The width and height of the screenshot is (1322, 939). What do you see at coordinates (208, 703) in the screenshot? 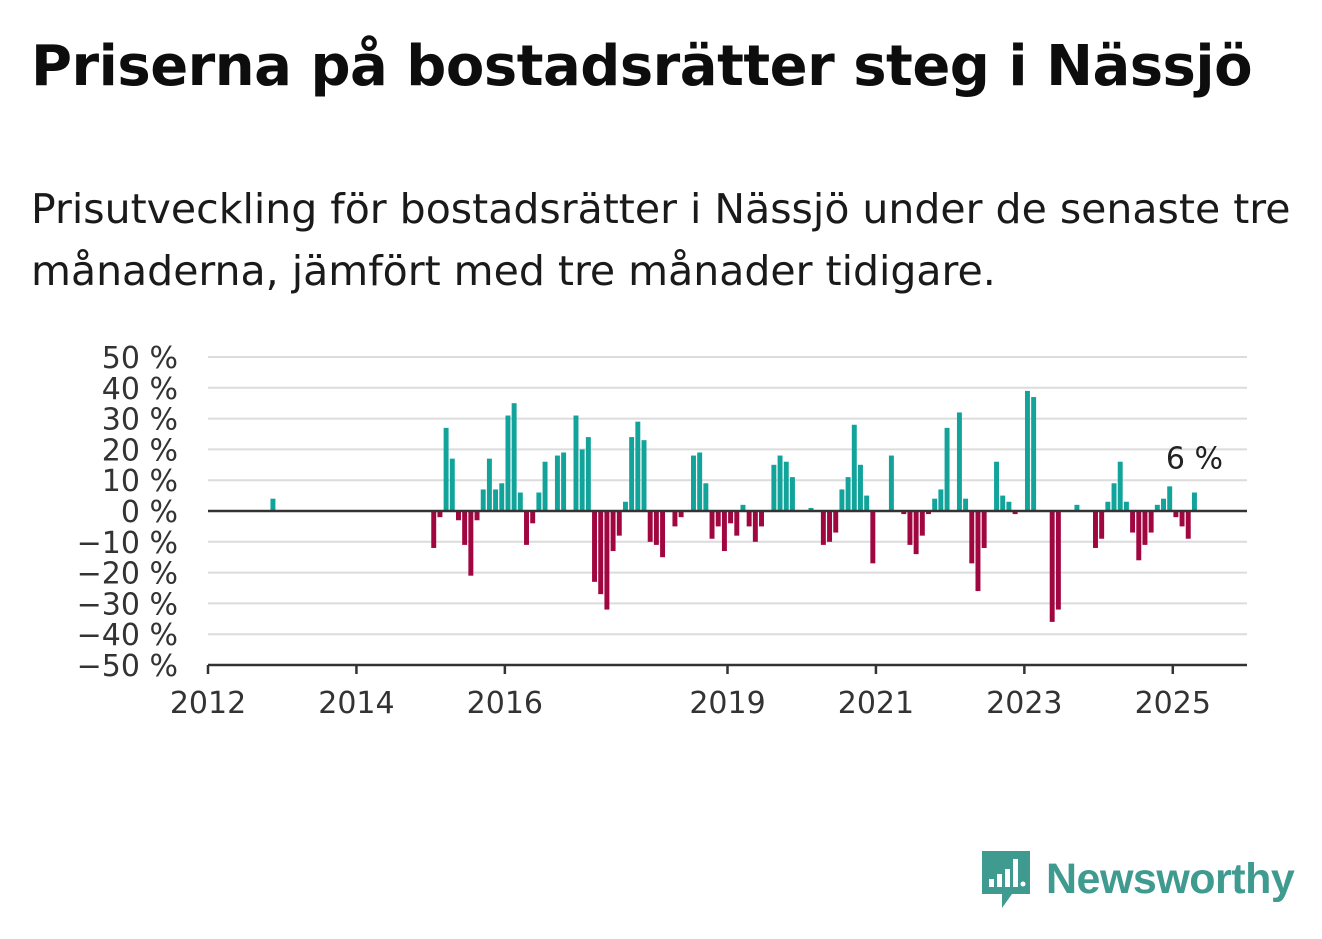
I see `x-tick-label: 2012` at bounding box center [208, 703].